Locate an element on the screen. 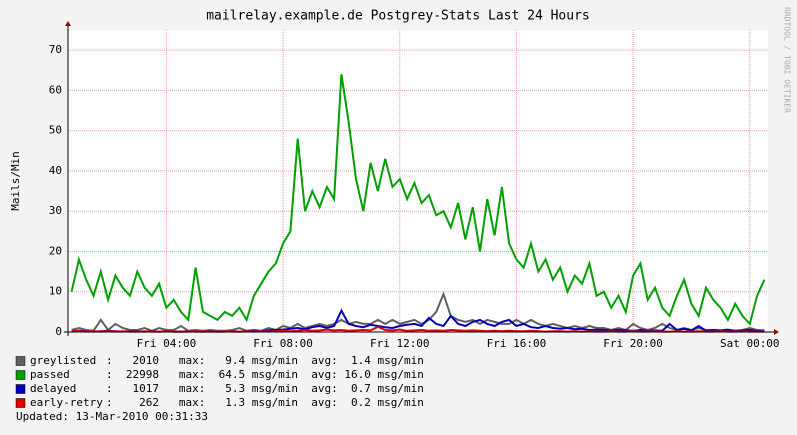 The height and width of the screenshot is (435, 797). series-line is located at coordinates (418, 311).